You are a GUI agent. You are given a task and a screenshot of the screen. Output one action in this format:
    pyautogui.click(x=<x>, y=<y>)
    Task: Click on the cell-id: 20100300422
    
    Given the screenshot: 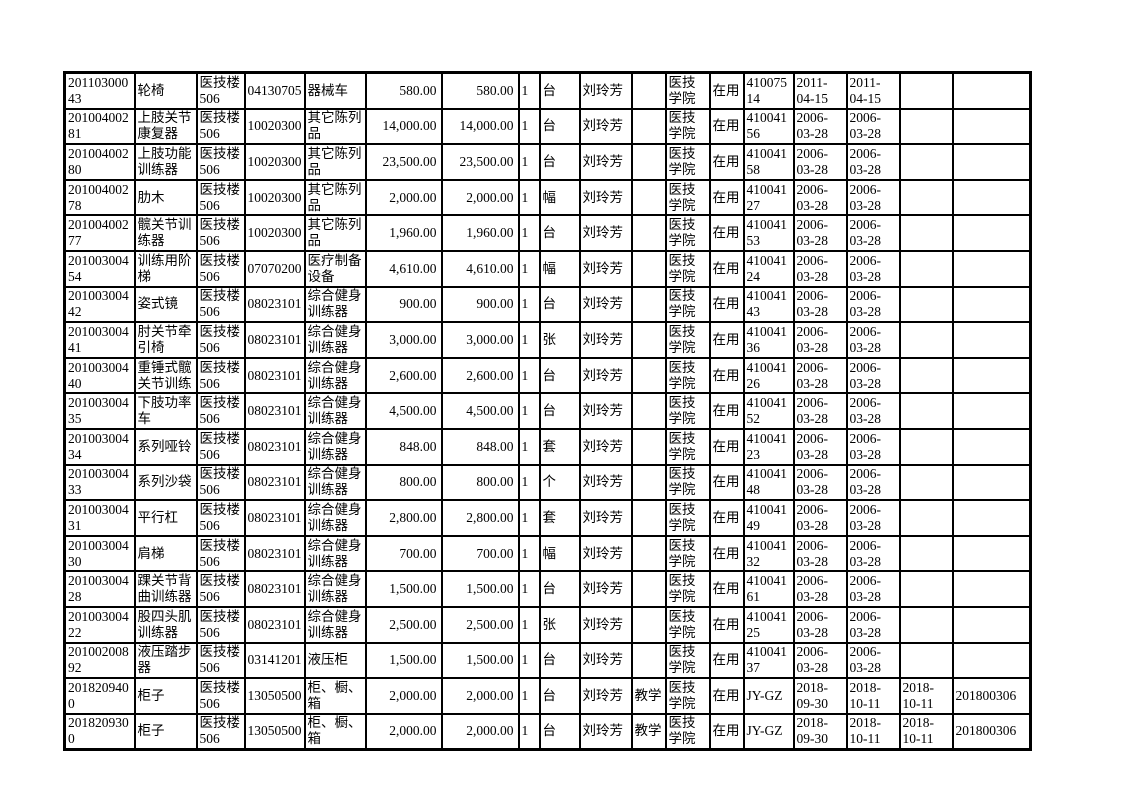 What is the action you would take?
    pyautogui.click(x=99, y=624)
    